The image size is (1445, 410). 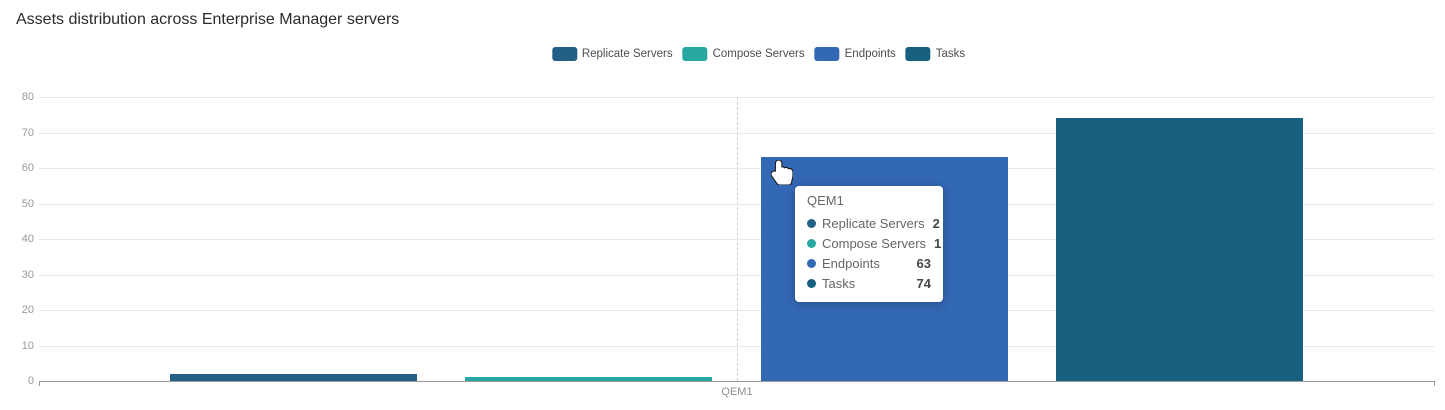 What do you see at coordinates (923, 263) in the screenshot?
I see `tooltip-series-value: 63` at bounding box center [923, 263].